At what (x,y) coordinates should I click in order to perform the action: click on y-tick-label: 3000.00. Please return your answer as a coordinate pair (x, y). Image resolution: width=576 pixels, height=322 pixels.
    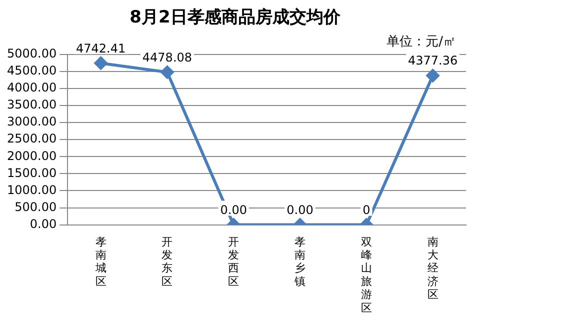
    Looking at the image, I should click on (32, 121).